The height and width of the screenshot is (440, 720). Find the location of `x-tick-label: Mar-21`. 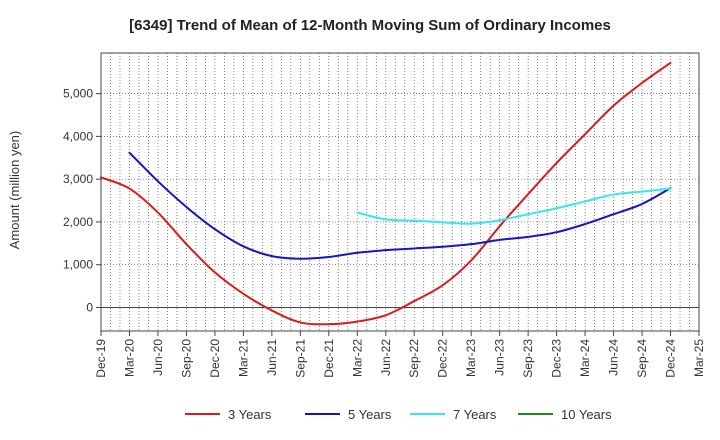

x-tick-label: Mar-21 is located at coordinates (243, 358).